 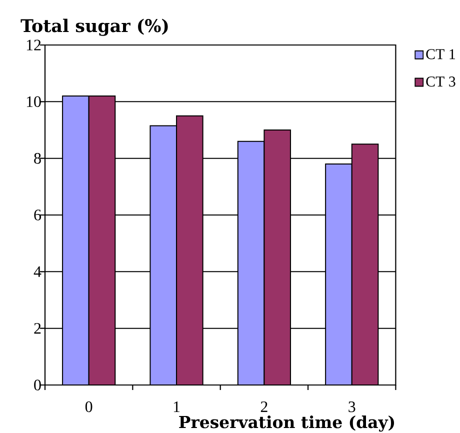 What do you see at coordinates (38, 271) in the screenshot?
I see `y-tick-label: 4` at bounding box center [38, 271].